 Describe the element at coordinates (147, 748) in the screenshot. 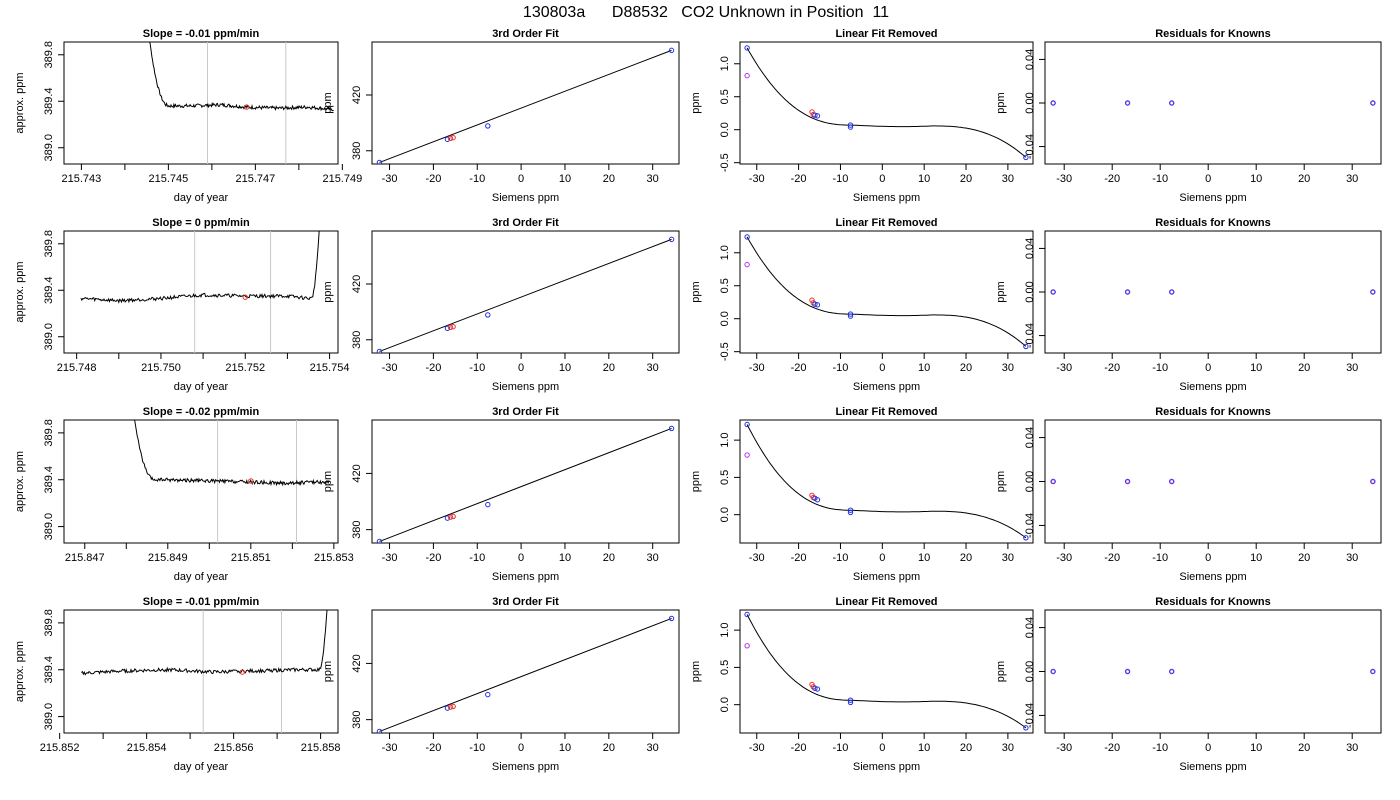

I see `x-tick-label: 215.854` at that location.